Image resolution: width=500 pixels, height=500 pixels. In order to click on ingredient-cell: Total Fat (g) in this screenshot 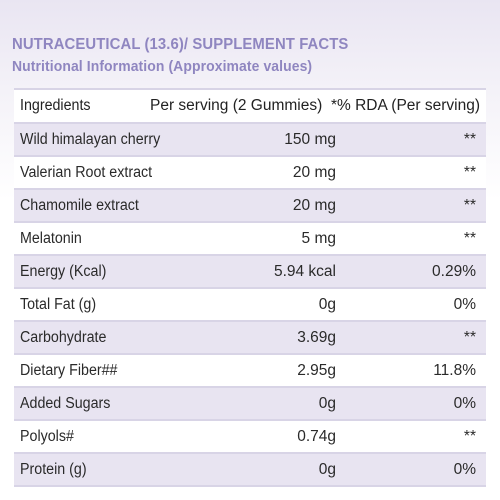, I will do `click(58, 304)`.